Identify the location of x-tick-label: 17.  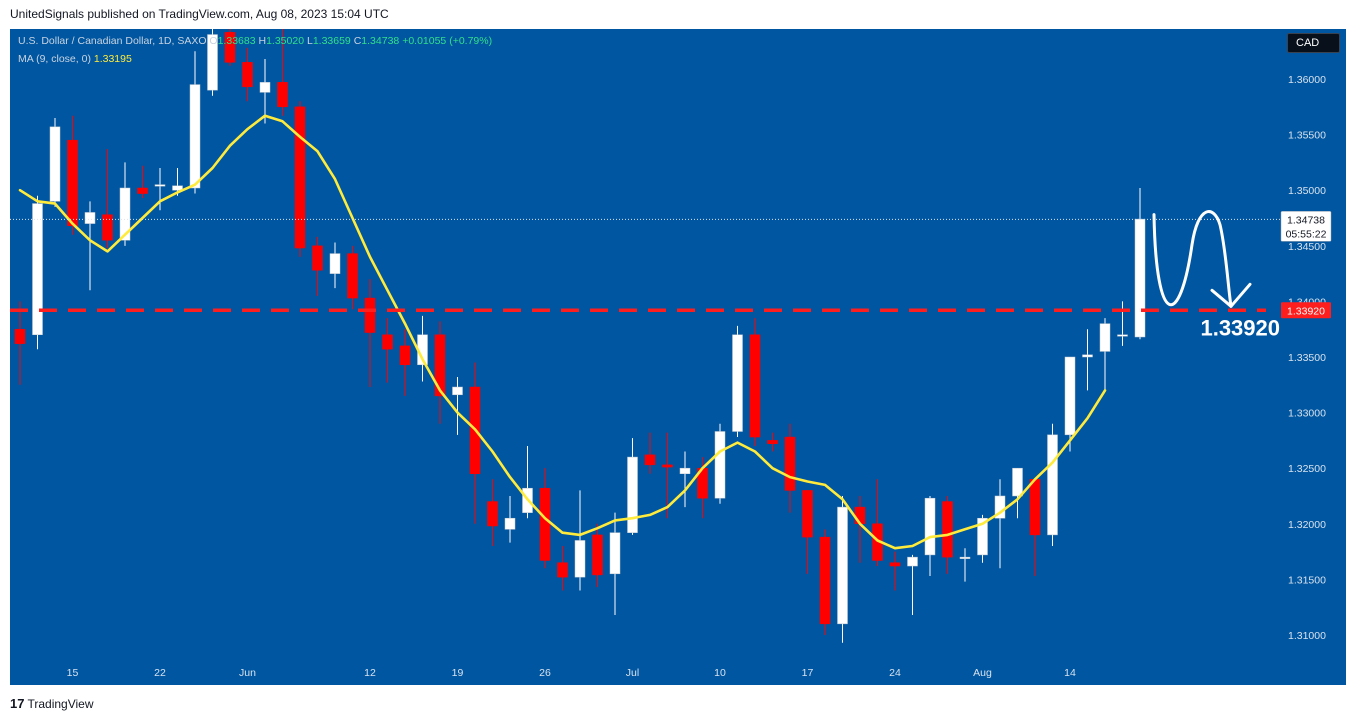
(808, 673).